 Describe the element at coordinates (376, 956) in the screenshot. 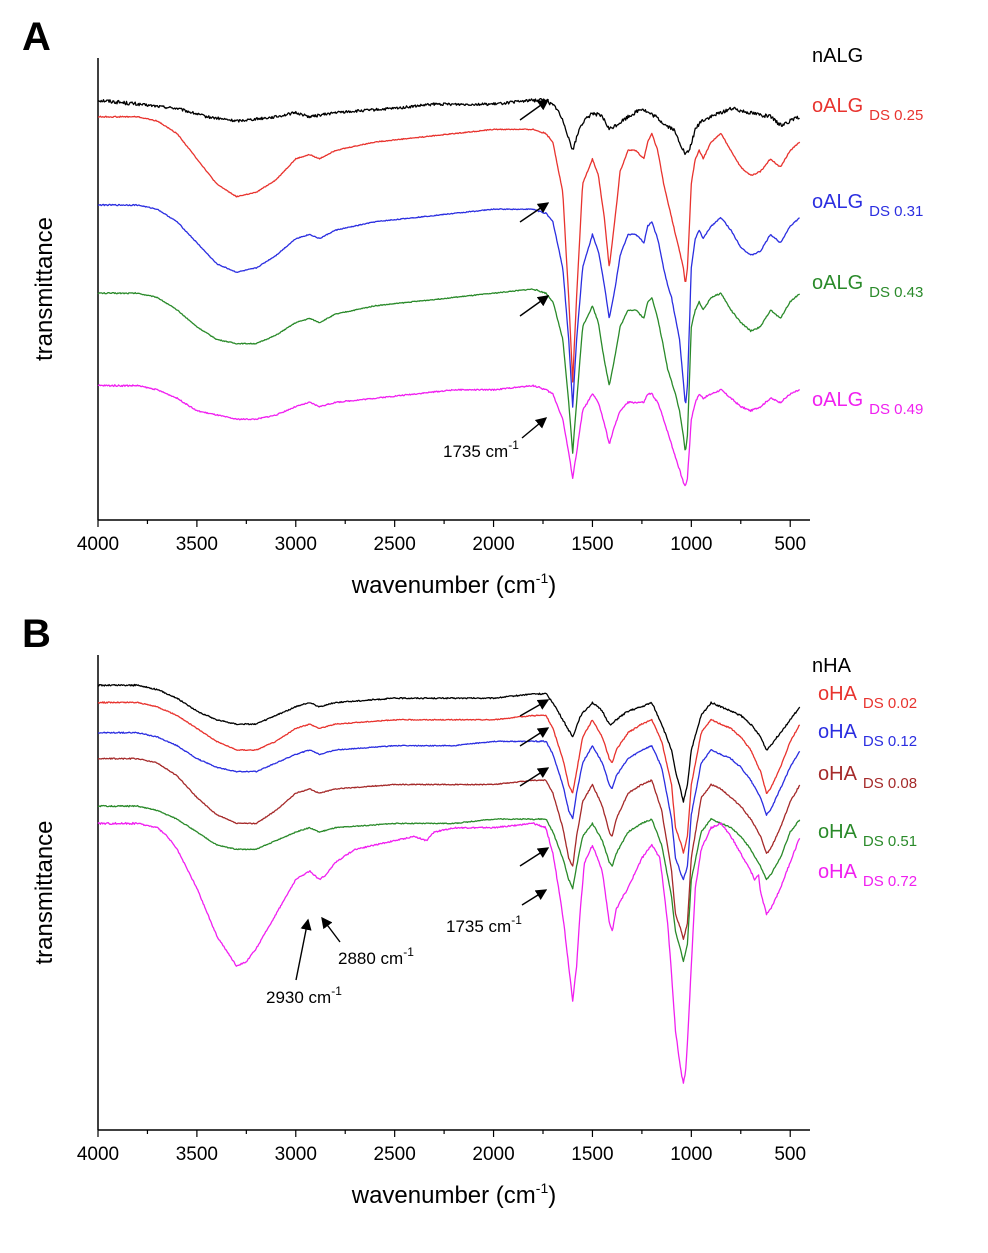

I see `annotation-label: 2880 cm-1` at that location.